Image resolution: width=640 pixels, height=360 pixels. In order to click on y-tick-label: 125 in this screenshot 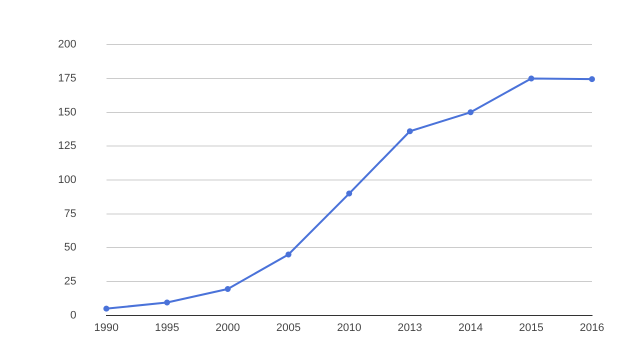, I will do `click(67, 146)`.